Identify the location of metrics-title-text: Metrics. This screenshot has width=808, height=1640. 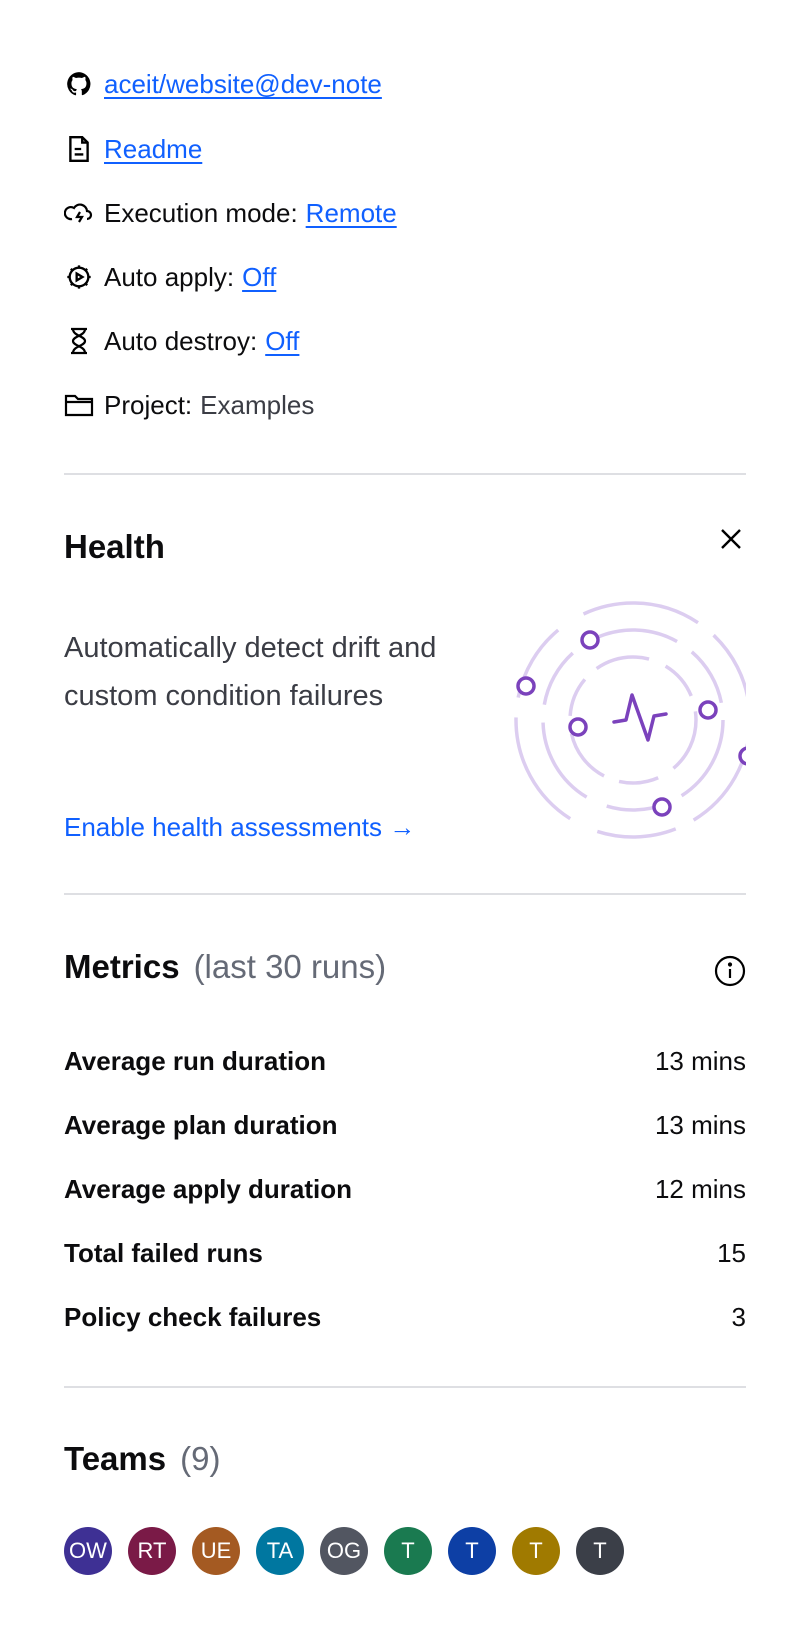
(122, 966).